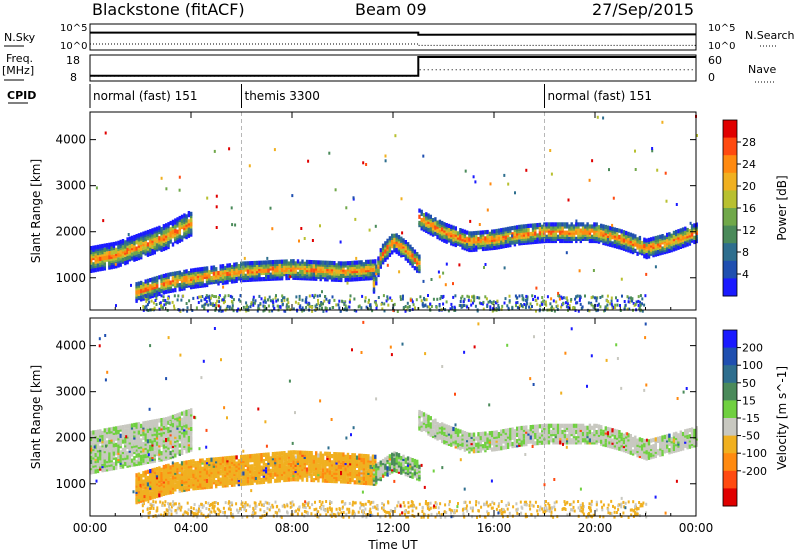 This screenshot has width=800, height=554. Describe the element at coordinates (393, 66) in the screenshot. I see `freq-series` at that location.